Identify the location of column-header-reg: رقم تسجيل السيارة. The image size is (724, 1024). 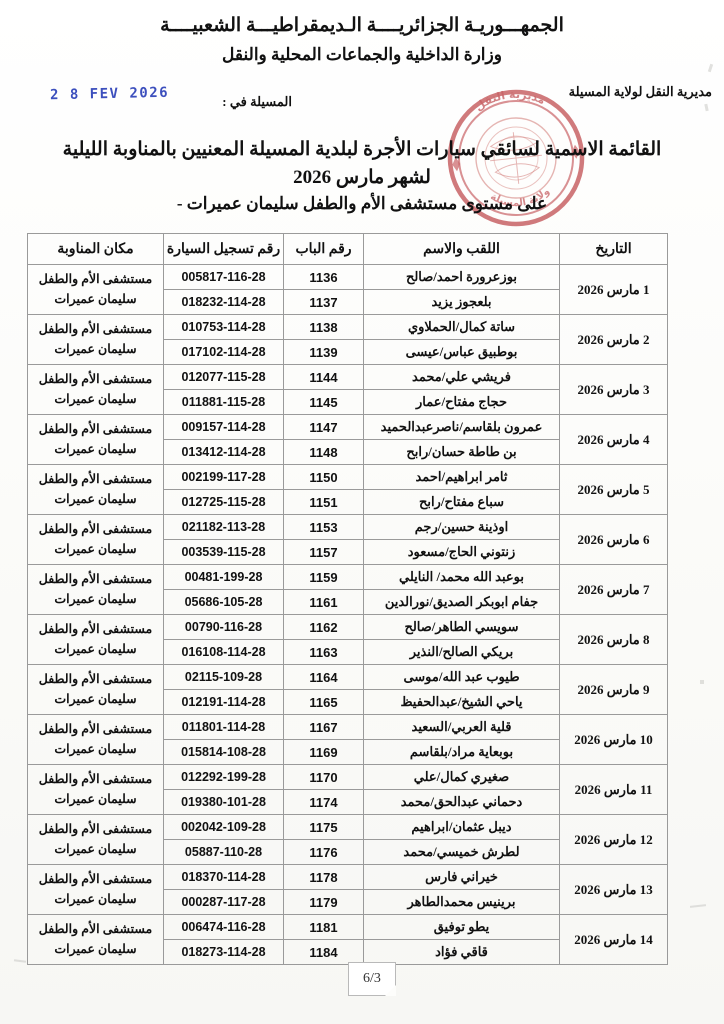
(223, 249).